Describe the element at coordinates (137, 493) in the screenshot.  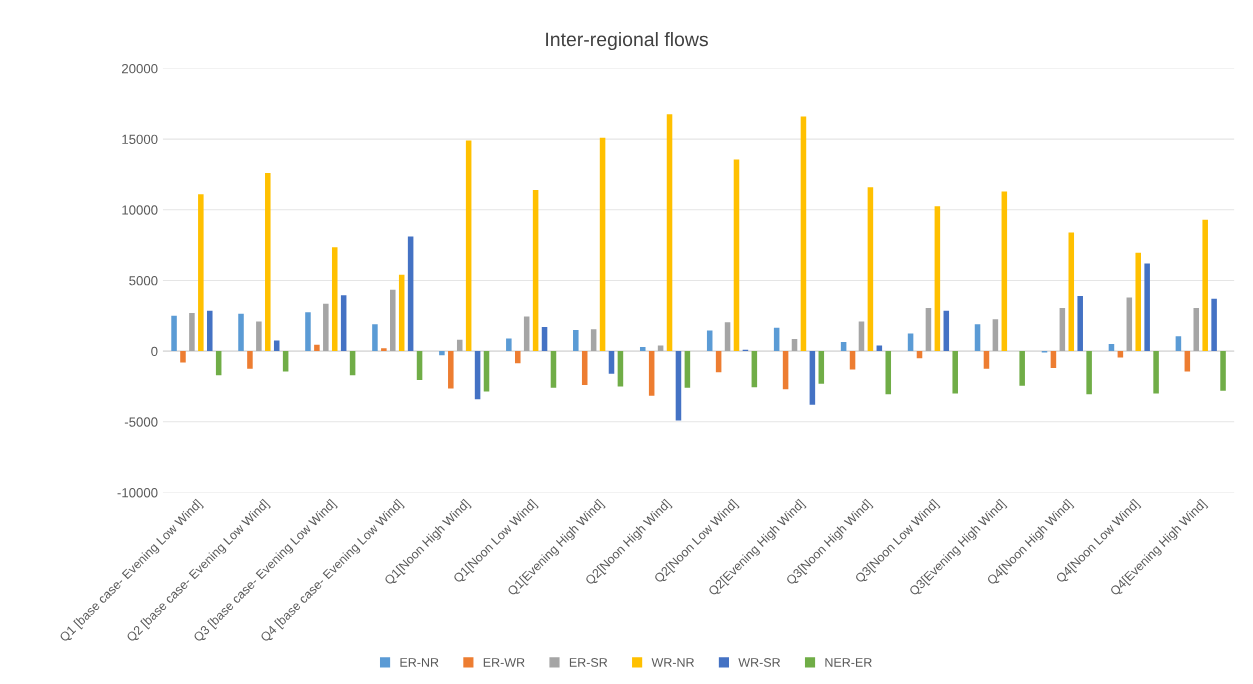
I see `y-tick-label: -10000` at that location.